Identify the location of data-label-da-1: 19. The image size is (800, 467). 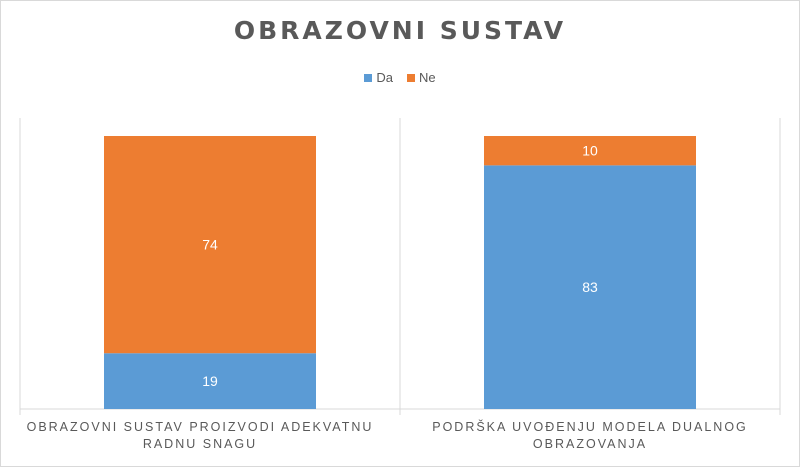
(210, 381).